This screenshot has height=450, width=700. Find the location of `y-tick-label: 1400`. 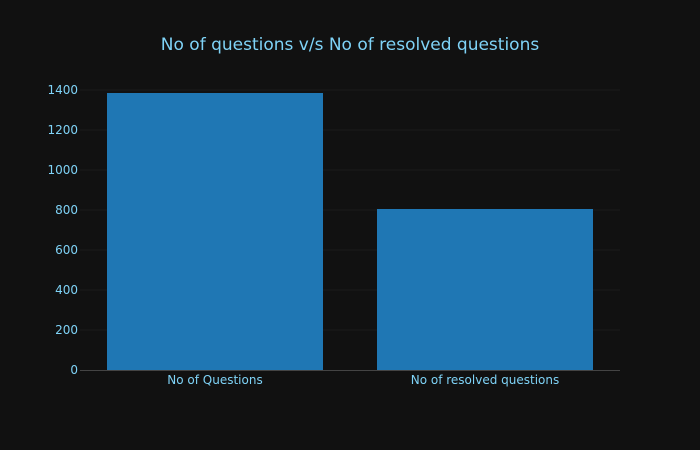

y-tick-label: 1400 is located at coordinates (62, 90).